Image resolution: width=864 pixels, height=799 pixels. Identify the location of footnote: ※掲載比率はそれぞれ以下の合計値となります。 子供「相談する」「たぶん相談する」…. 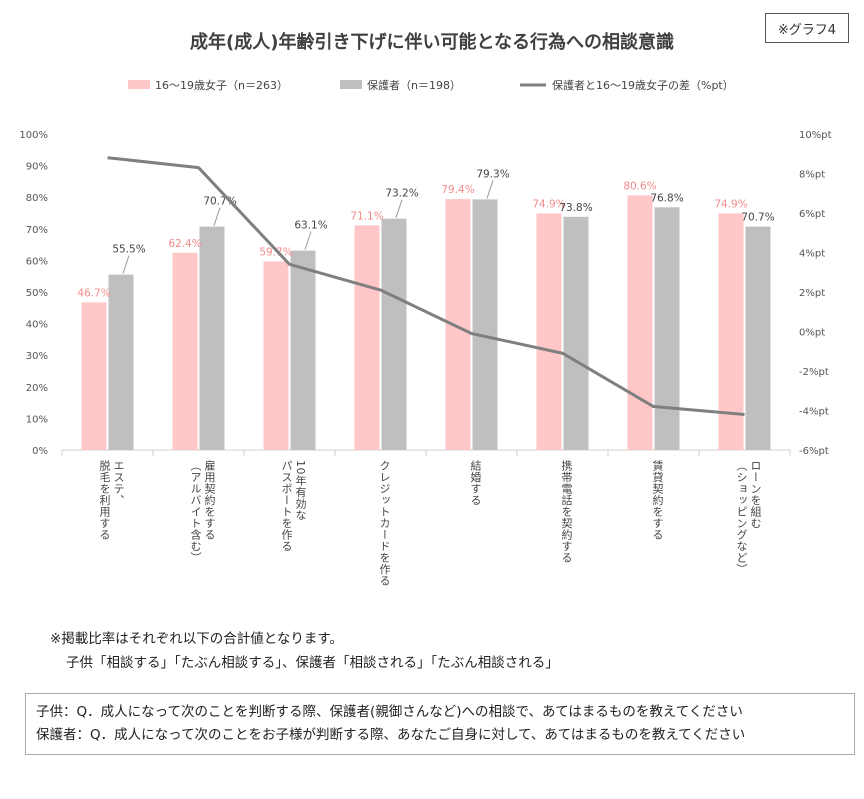
(304, 651).